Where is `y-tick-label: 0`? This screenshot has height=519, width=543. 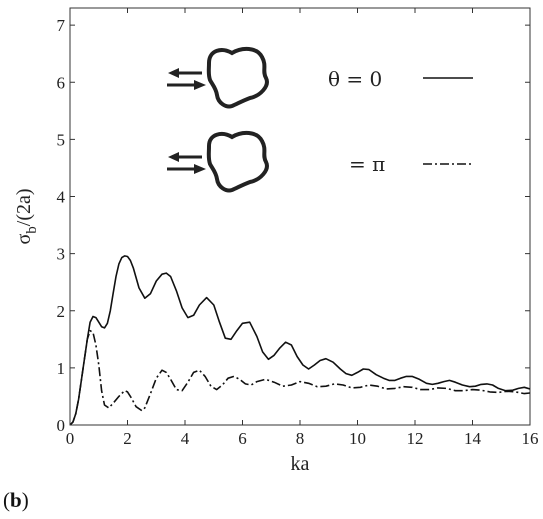
y-tick-label: 0 is located at coordinates (61, 425).